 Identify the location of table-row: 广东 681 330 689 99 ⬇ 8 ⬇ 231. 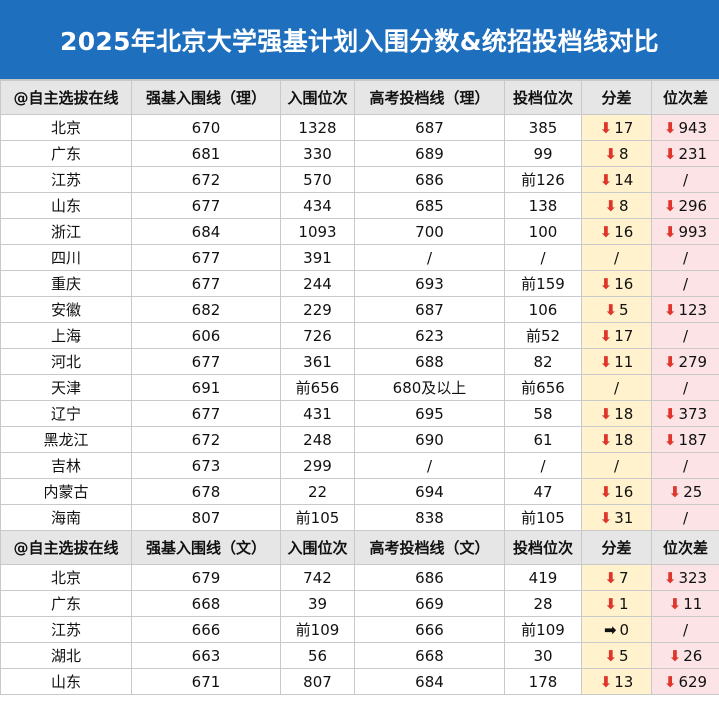
(359, 153).